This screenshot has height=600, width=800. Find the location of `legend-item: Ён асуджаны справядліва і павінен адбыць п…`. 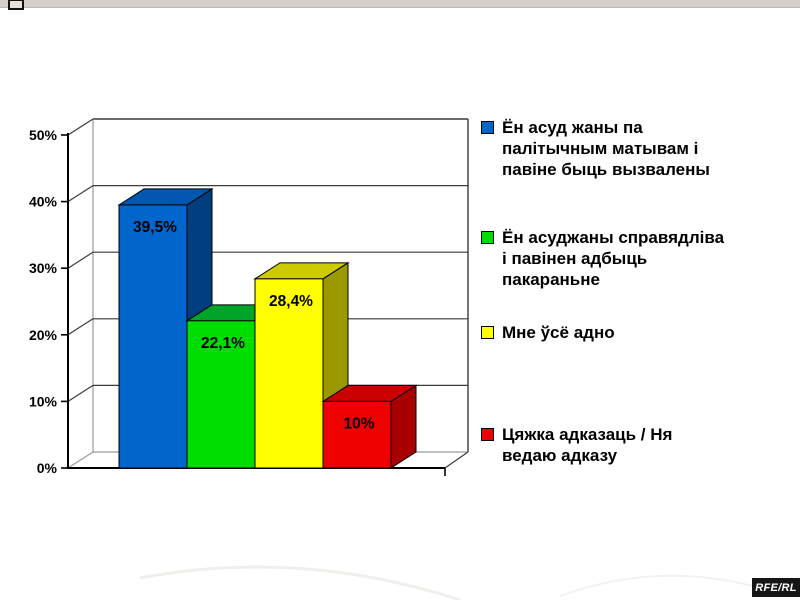

legend-item: Ён асуджаны справядліва і павінен адбыць п… is located at coordinates (602, 258).